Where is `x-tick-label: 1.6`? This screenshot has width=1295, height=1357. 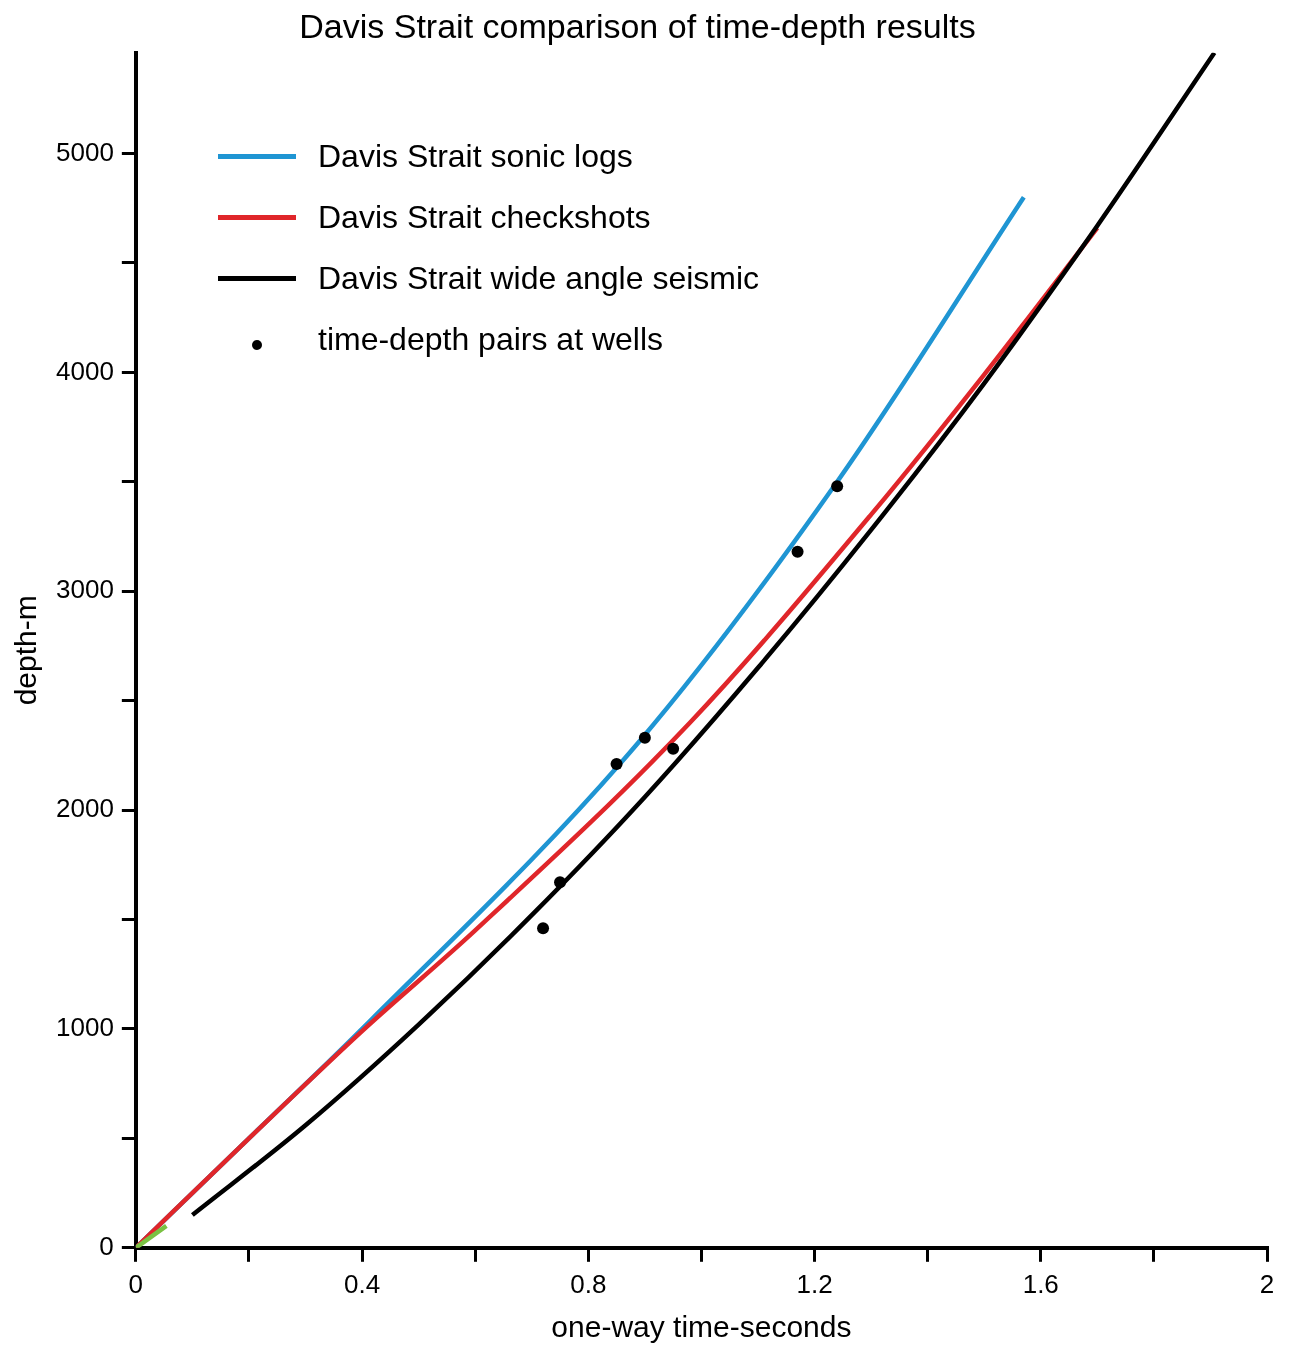
x-tick-label: 1.6 is located at coordinates (1040, 1283).